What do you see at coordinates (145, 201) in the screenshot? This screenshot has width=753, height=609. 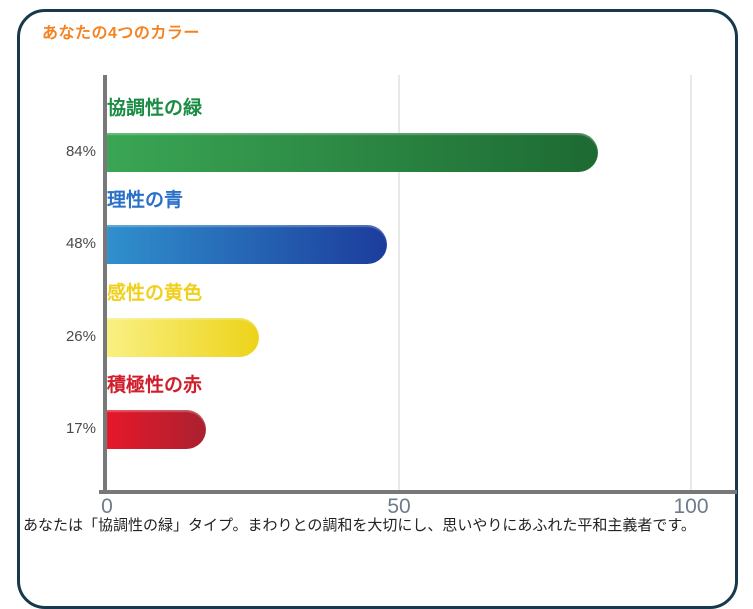 I see `bar-category-label: 理性の青` at bounding box center [145, 201].